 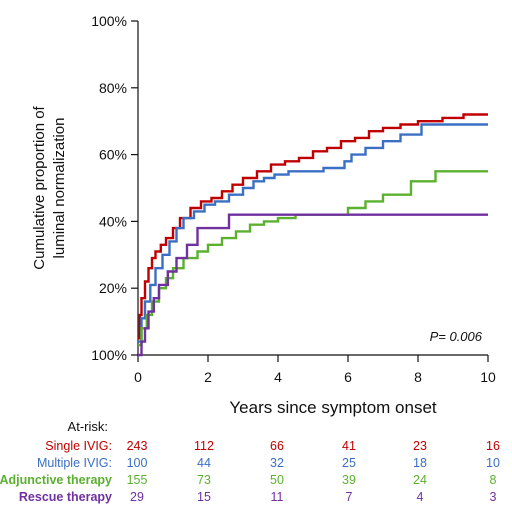 What do you see at coordinates (74, 463) in the screenshot?
I see `at-risk-row-label: Multiple IVIG:` at bounding box center [74, 463].